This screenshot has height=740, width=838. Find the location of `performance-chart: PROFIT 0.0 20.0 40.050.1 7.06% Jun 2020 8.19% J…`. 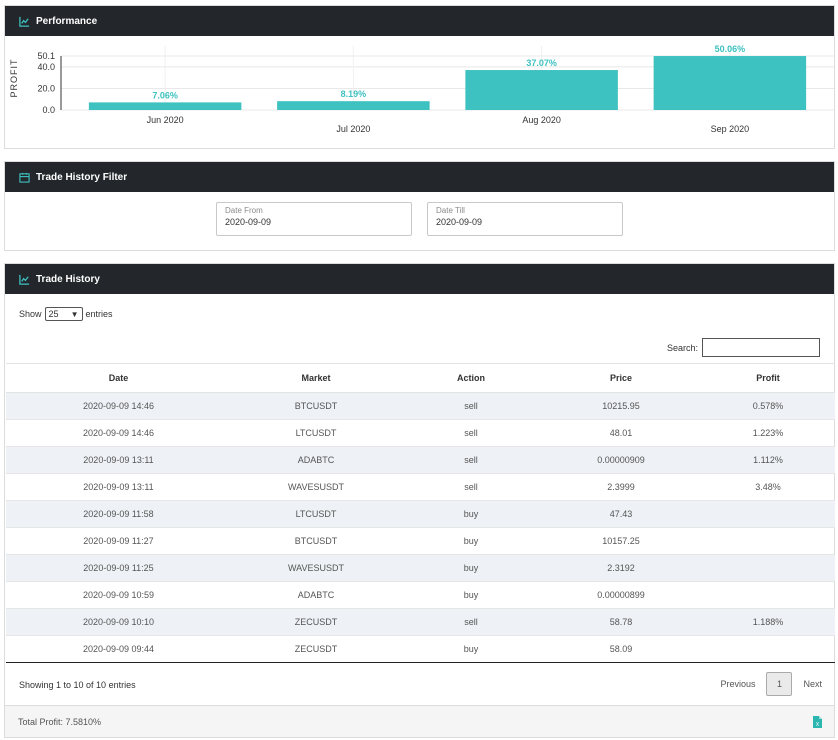

performance-chart: PROFIT 0.0 20.0 40.050.1 7.06% Jun 2020 8.19% J… is located at coordinates (421, 89).